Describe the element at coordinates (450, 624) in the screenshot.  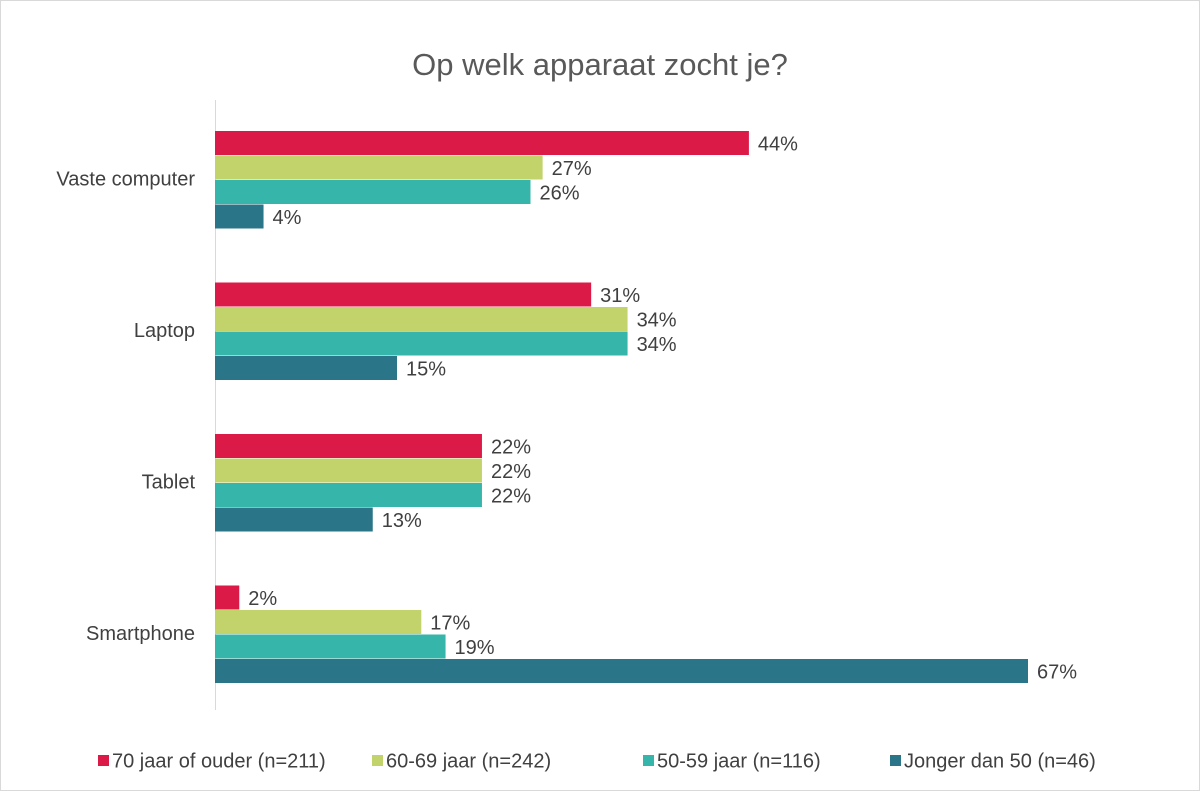
I see `data-label: 17%` at that location.